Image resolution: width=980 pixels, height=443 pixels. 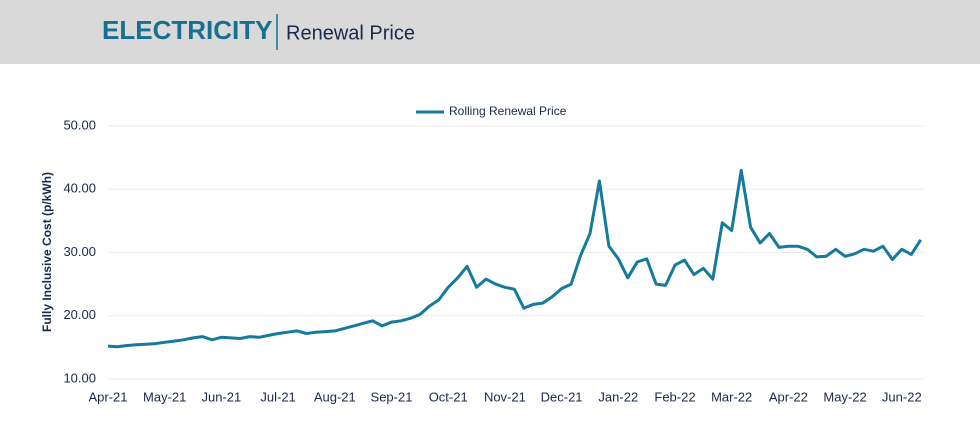 What do you see at coordinates (187, 30) in the screenshot?
I see `header-title: ELECTRICITY` at bounding box center [187, 30].